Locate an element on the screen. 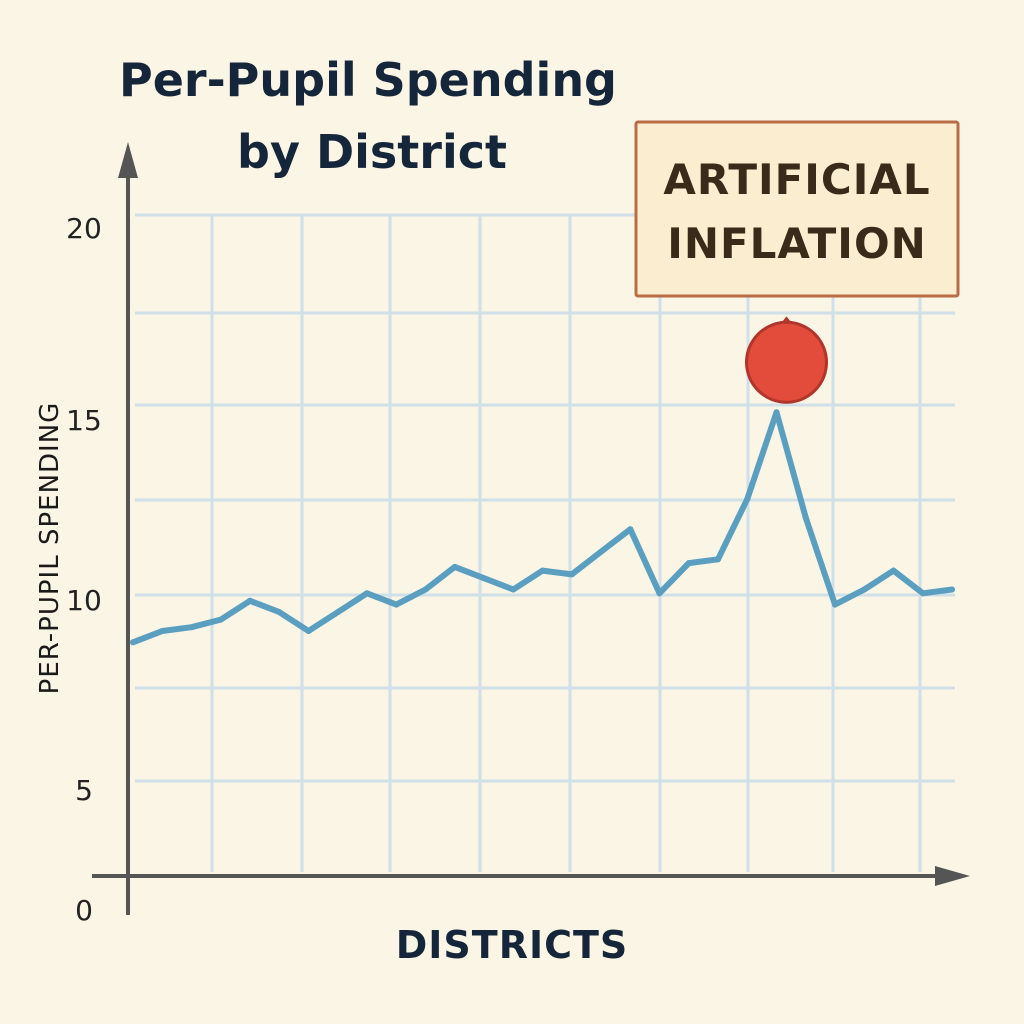  callout-box: ARTIFICIAL INFLATION is located at coordinates (797, 209).